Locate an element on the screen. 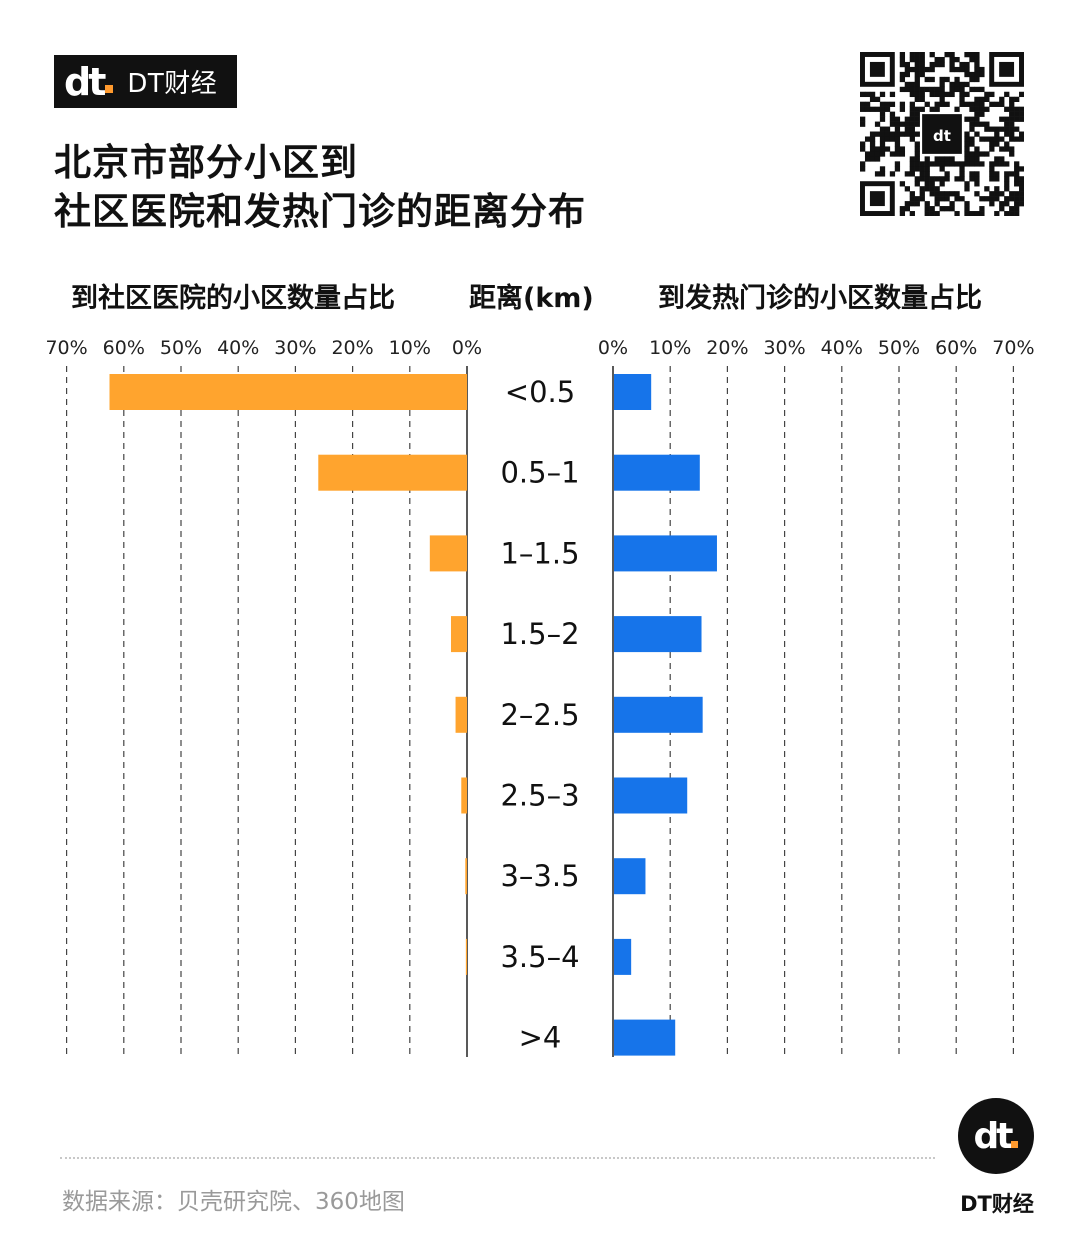 This screenshot has height=1234, width=1080. right-tick-label: 70% is located at coordinates (1013, 348).